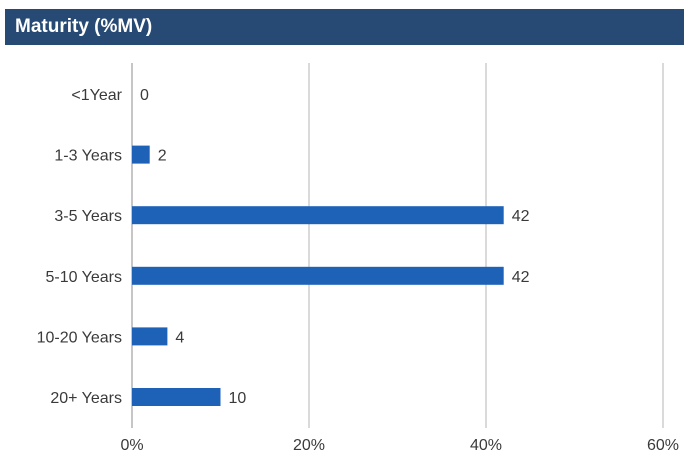 Image resolution: width=689 pixels, height=456 pixels. Describe the element at coordinates (179, 337) in the screenshot. I see `data-label: 4` at that location.